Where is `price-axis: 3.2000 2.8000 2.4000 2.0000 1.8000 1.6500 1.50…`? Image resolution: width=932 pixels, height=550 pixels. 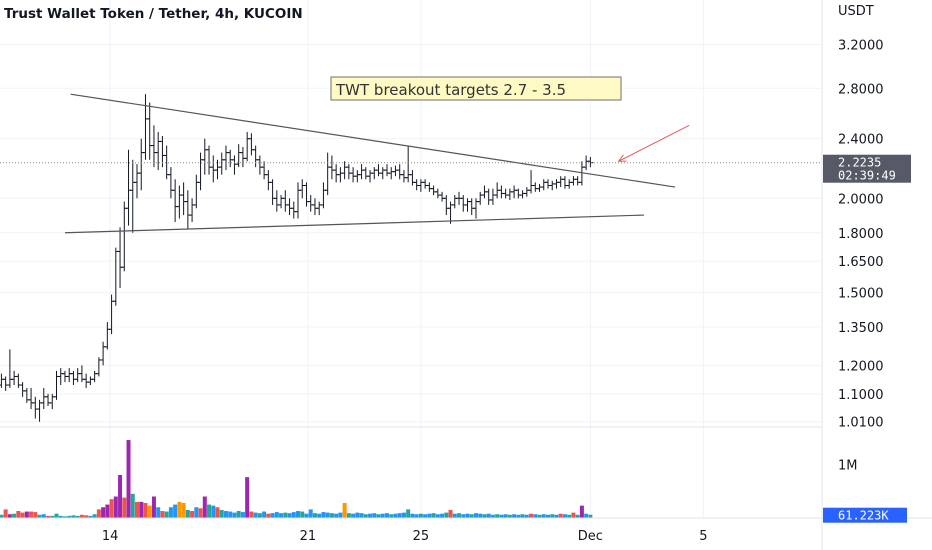 price-axis: 3.2000 2.8000 2.4000 2.0000 1.8000 1.6500 1.50… is located at coordinates (861, 235).